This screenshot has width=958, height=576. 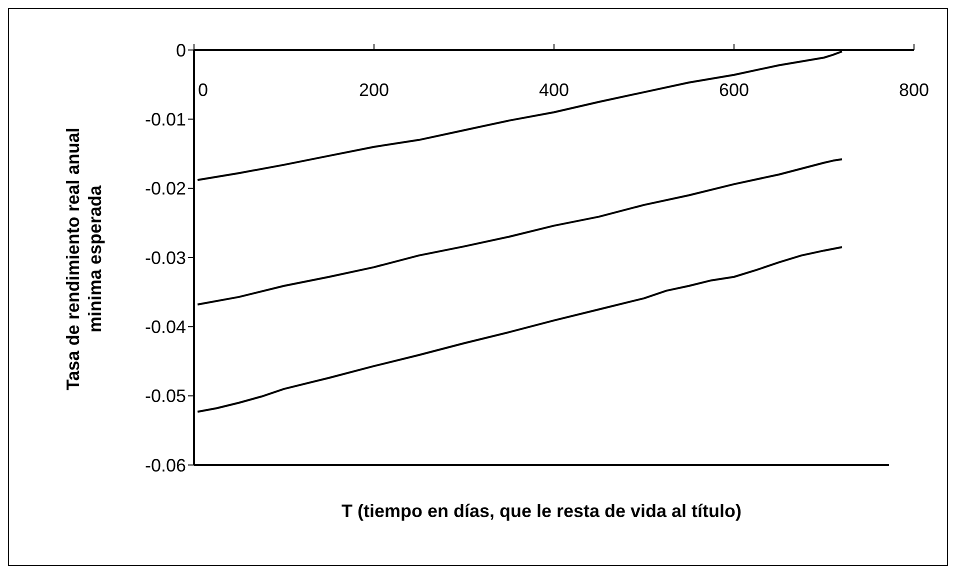 What do you see at coordinates (914, 90) in the screenshot?
I see `x-tick-label: 800` at bounding box center [914, 90].